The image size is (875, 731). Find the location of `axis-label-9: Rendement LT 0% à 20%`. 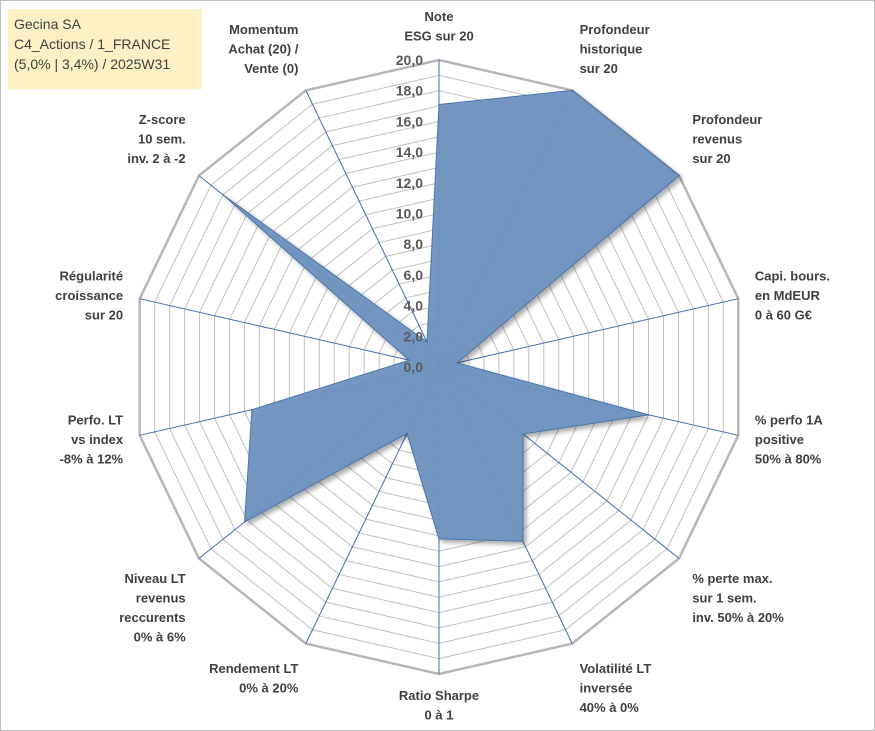

axis-label-9: Rendement LT 0% à 20% is located at coordinates (254, 678).